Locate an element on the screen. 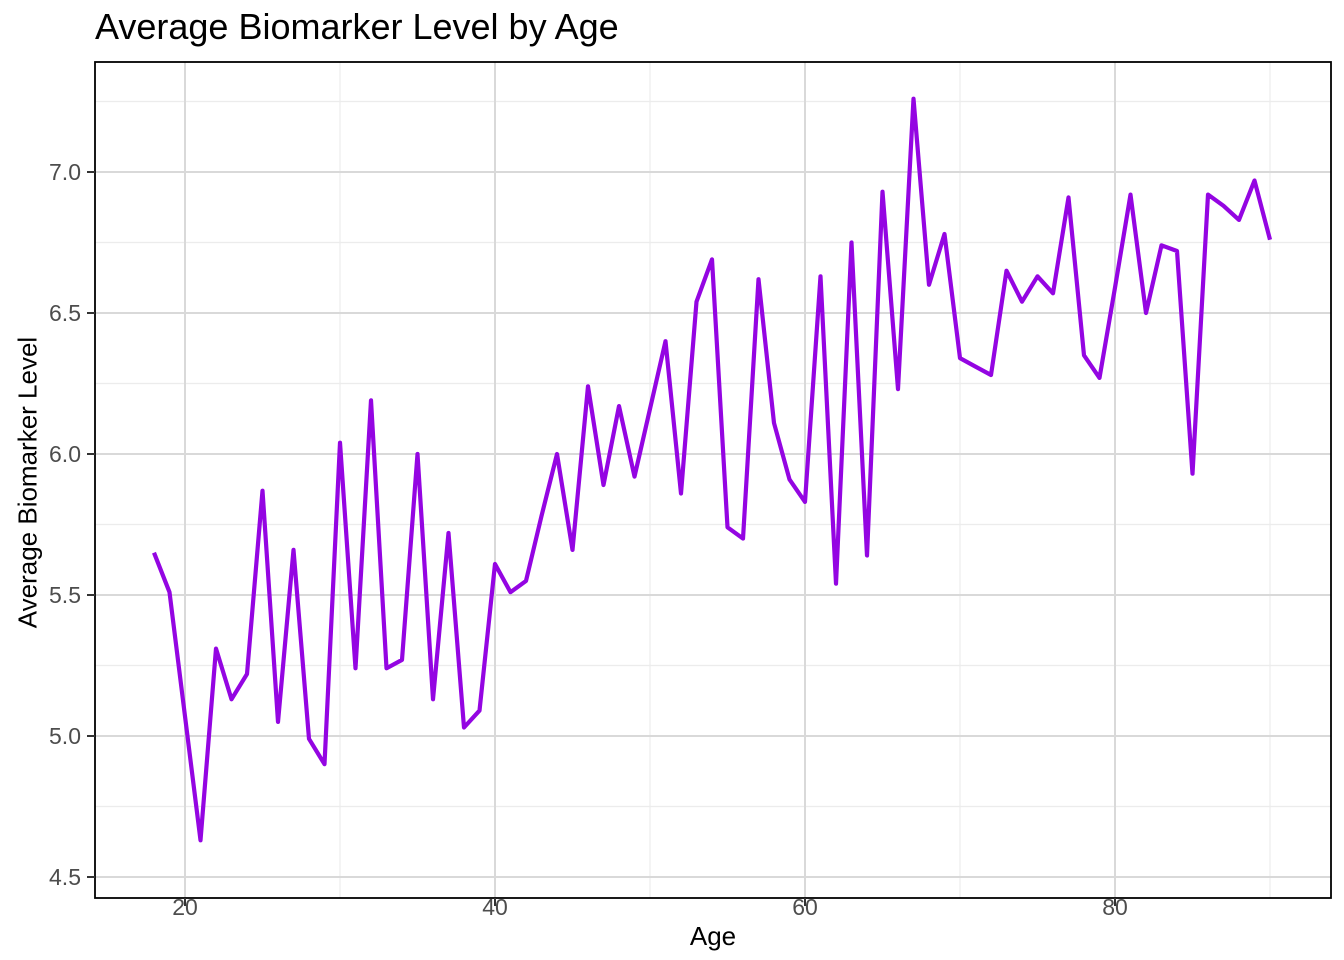 This screenshot has width=1344, height=960. y-axis-title: Average Biomarker Level is located at coordinates (27, 482).